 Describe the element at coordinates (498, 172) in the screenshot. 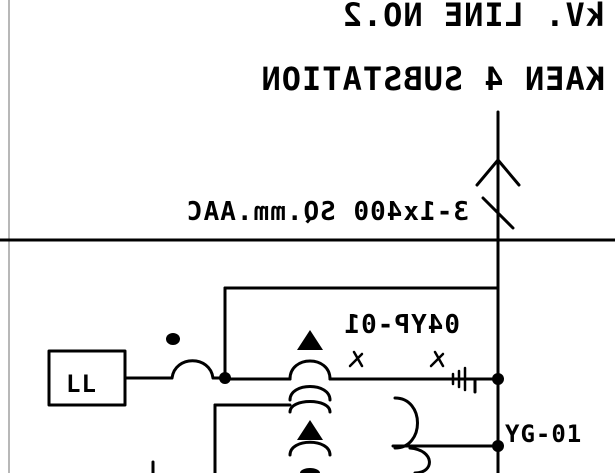

I see `feeder-arrow-head` at that location.